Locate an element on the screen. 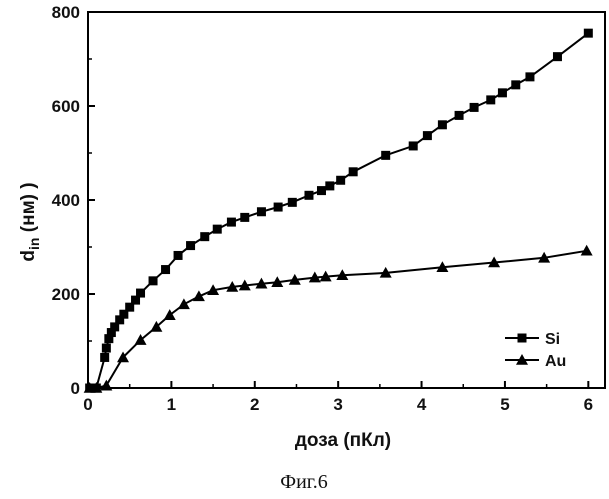 The image size is (609, 499). y-axis-label-unit: (нм) ) is located at coordinates (28, 209).